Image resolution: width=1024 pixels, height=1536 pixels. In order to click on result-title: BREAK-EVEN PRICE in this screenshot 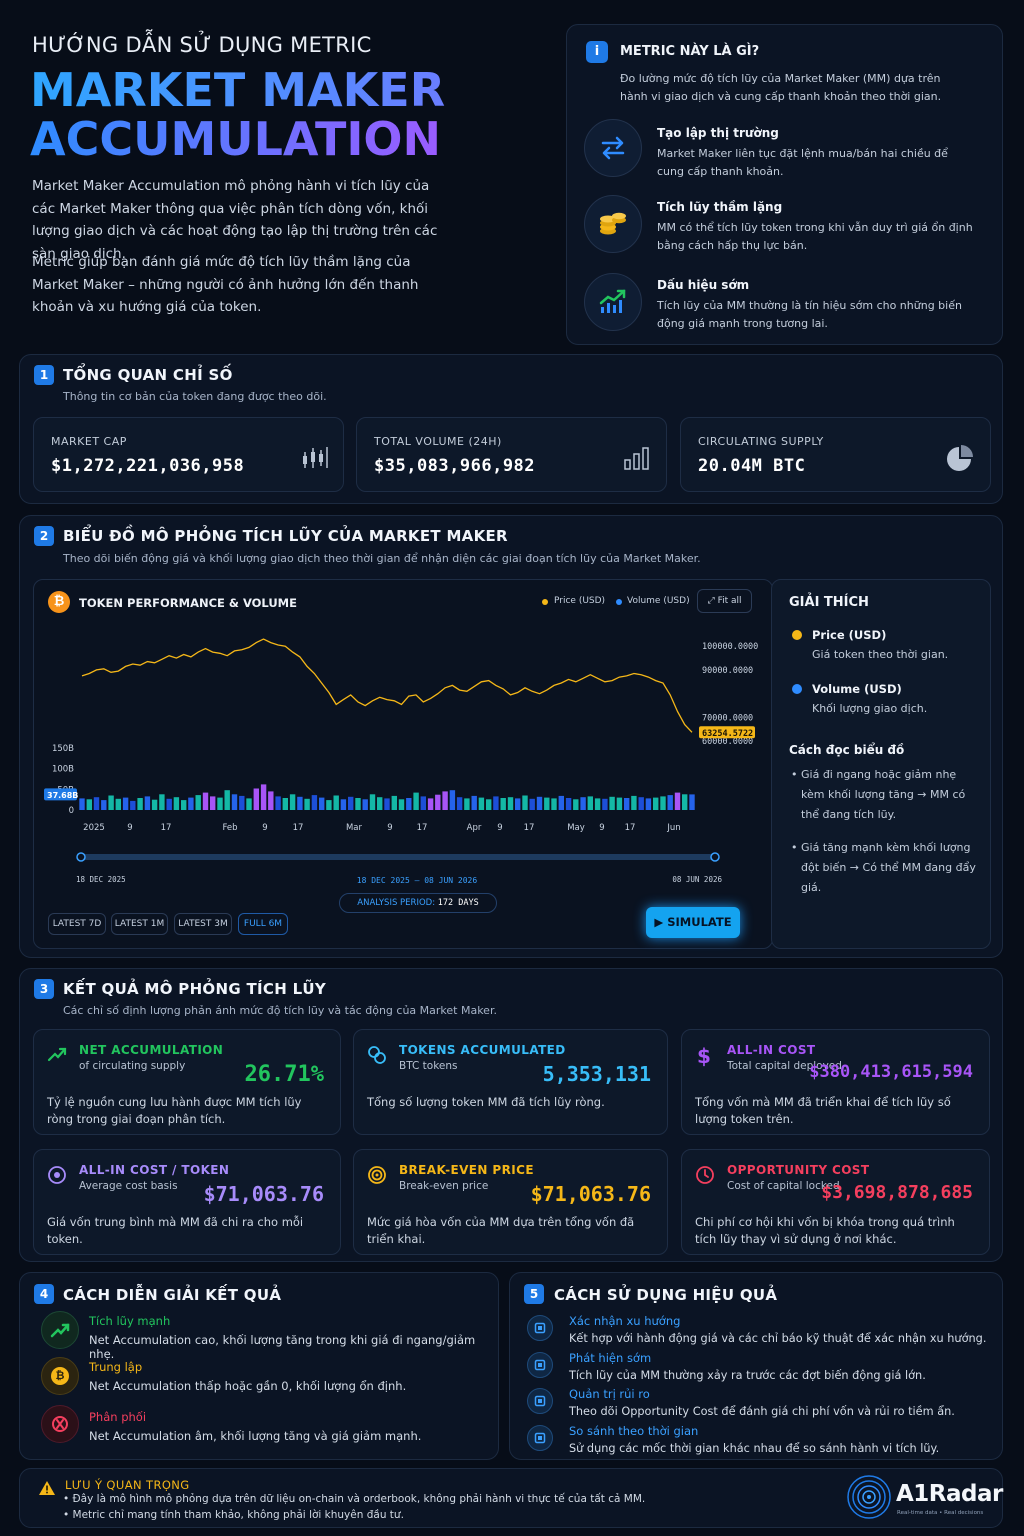, I will do `click(466, 1170)`.